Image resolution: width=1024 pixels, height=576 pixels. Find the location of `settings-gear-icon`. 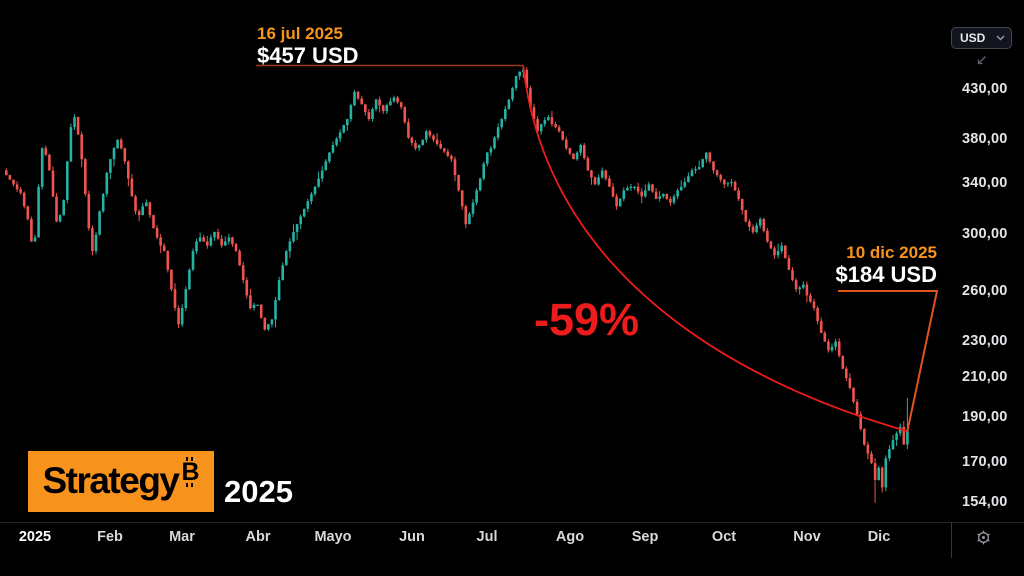

settings-gear-icon is located at coordinates (983, 537).